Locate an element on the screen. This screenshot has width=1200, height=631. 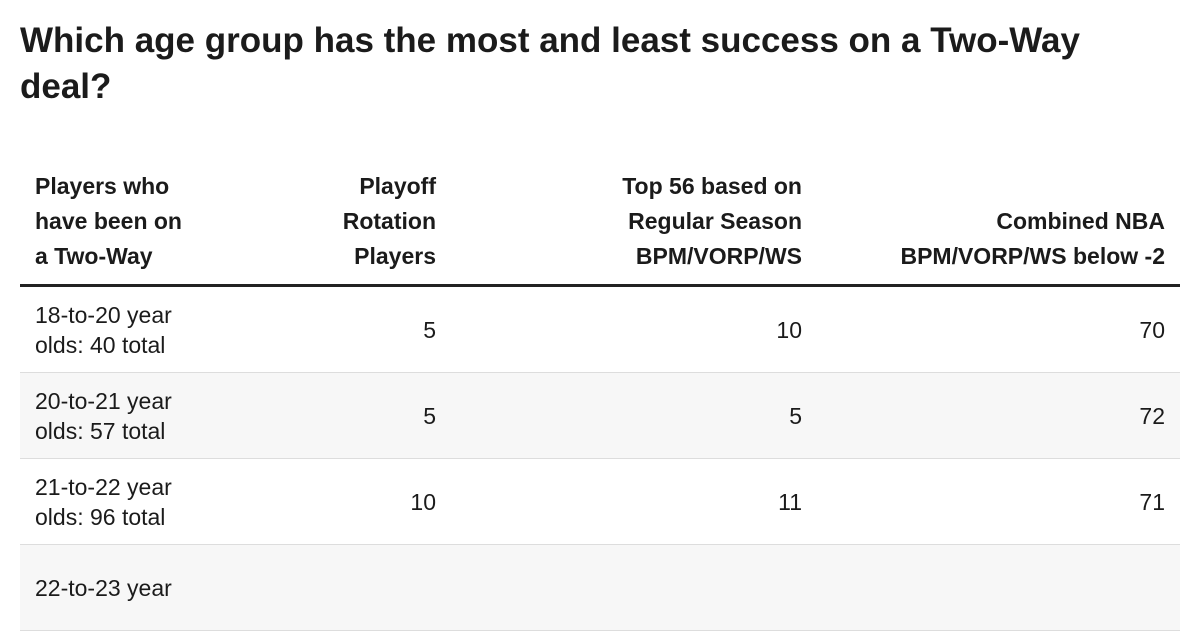
table-cell: 11 is located at coordinates (619, 501).